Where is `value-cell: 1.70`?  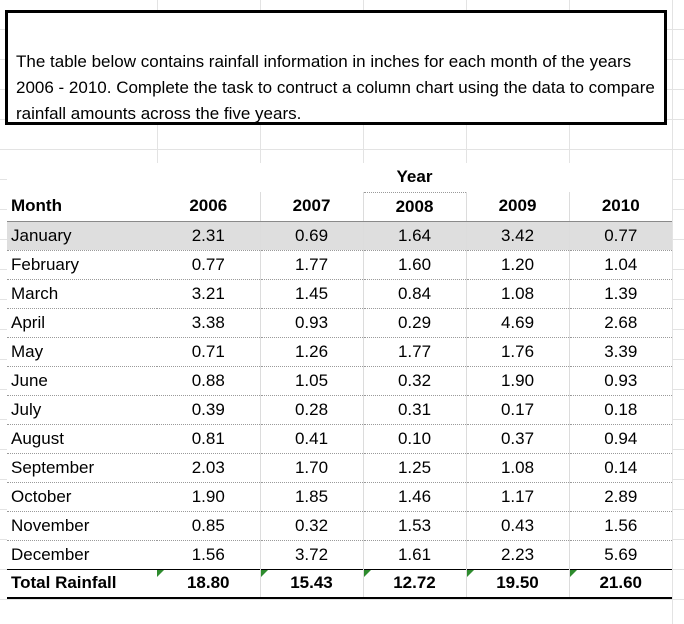
value-cell: 1.70 is located at coordinates (311, 468).